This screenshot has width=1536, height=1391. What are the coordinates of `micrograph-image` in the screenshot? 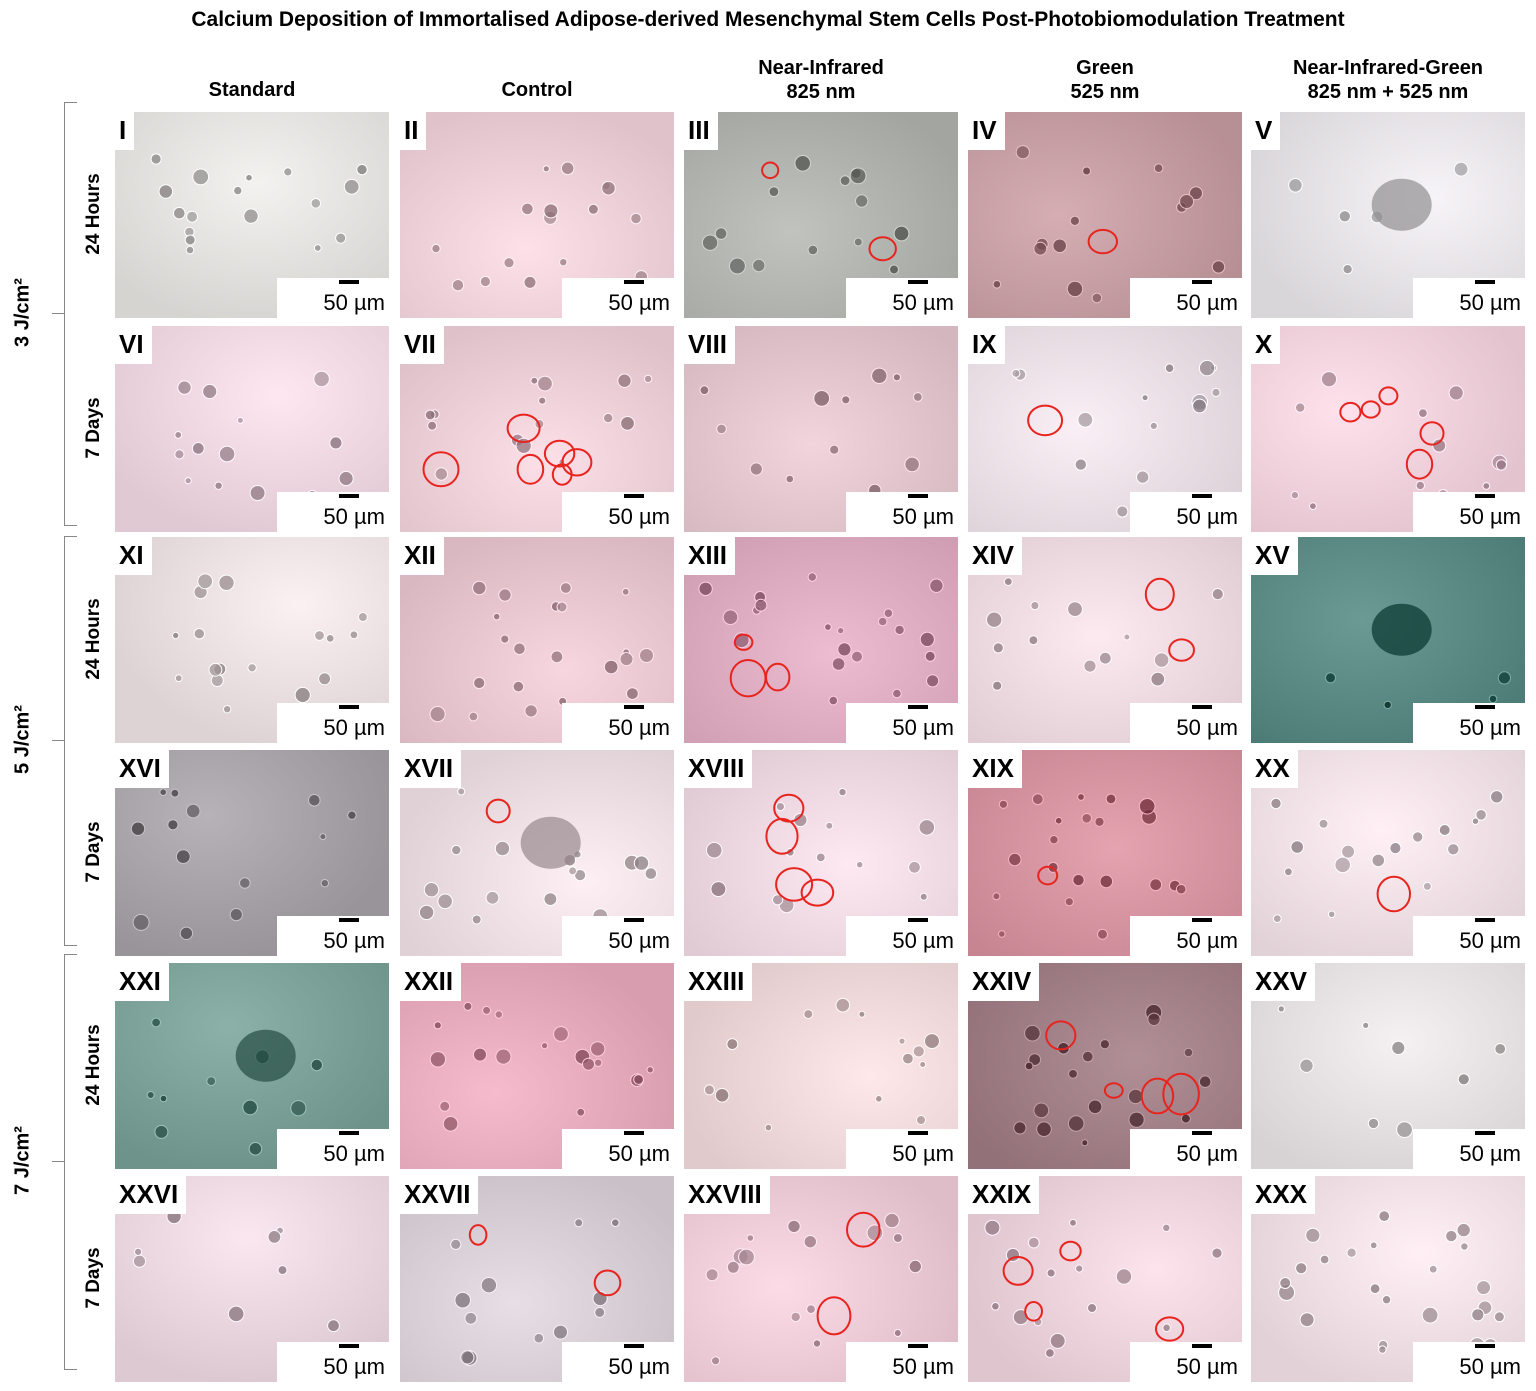 It's located at (252, 215).